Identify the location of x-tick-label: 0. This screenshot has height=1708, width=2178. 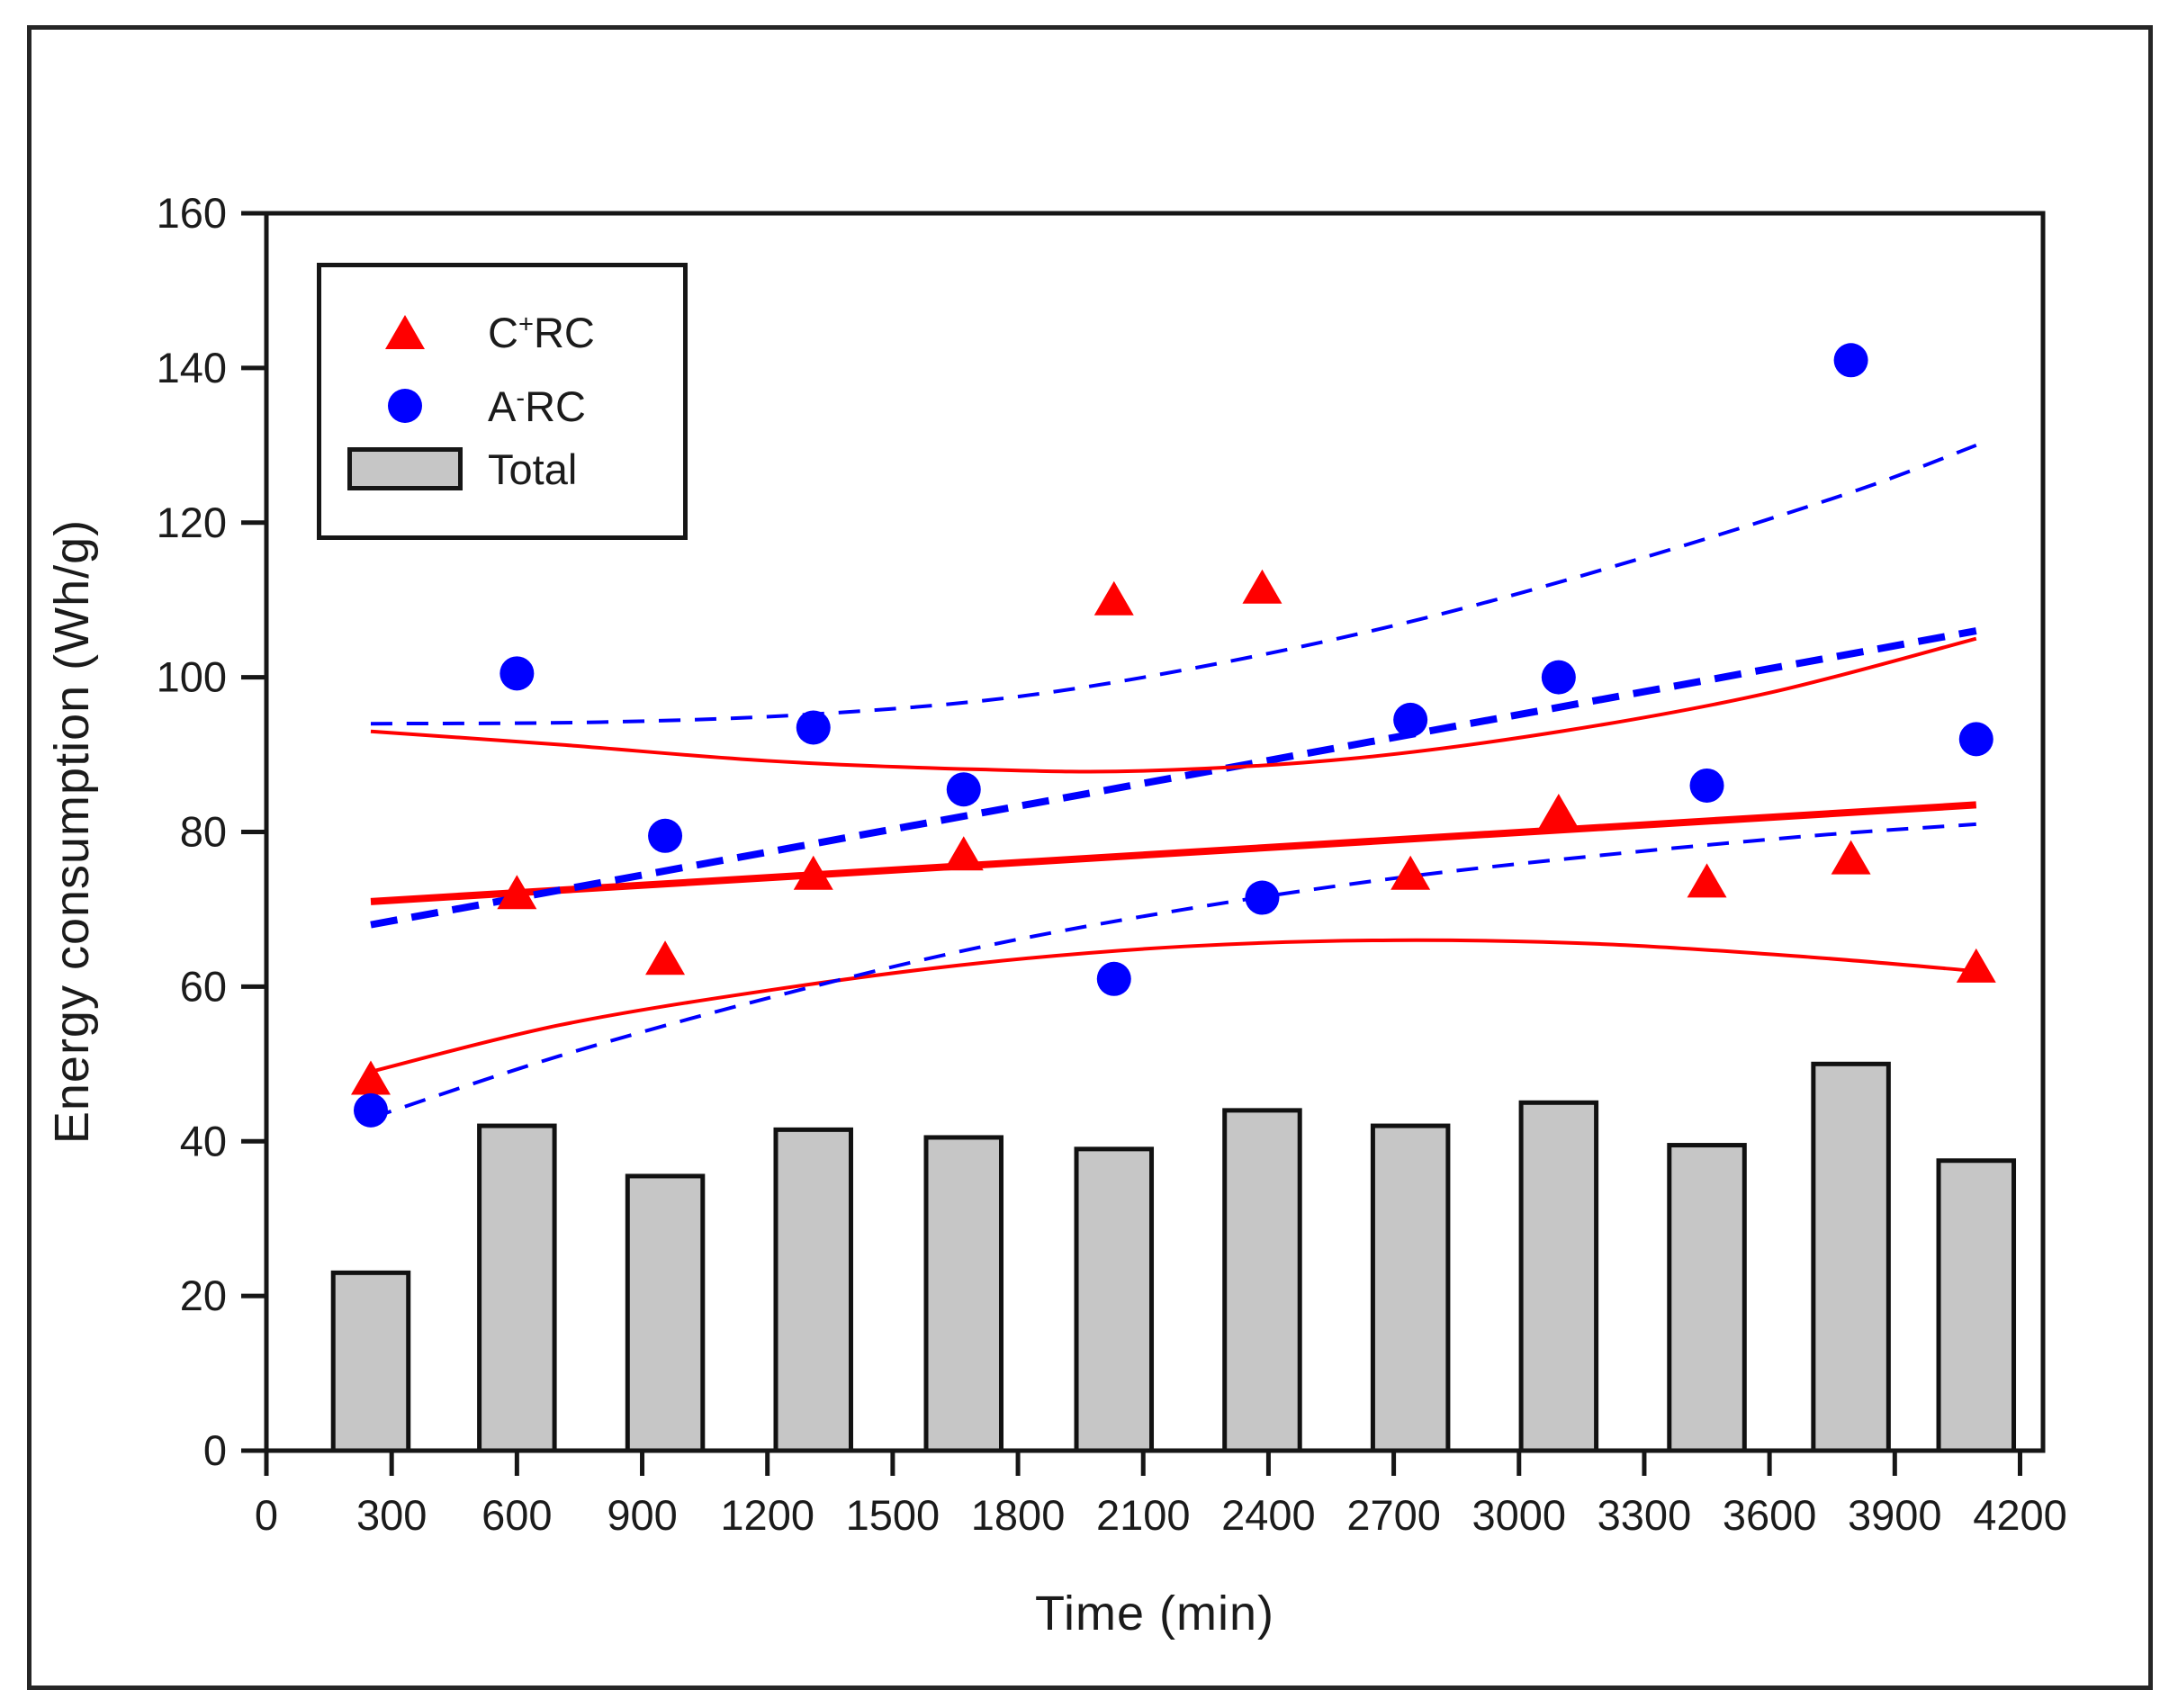
(267, 1515).